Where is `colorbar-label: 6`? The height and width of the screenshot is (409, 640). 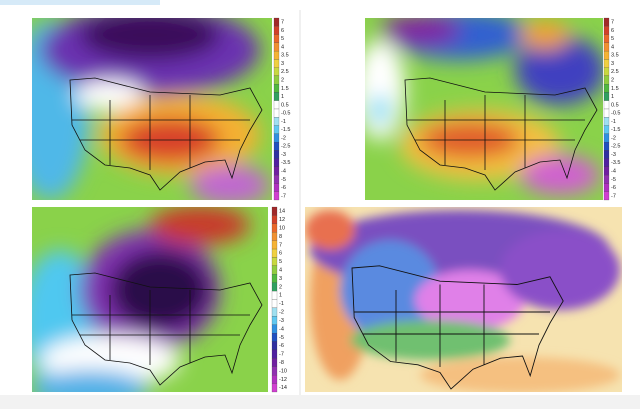 colorbar-label: 6 is located at coordinates (612, 31).